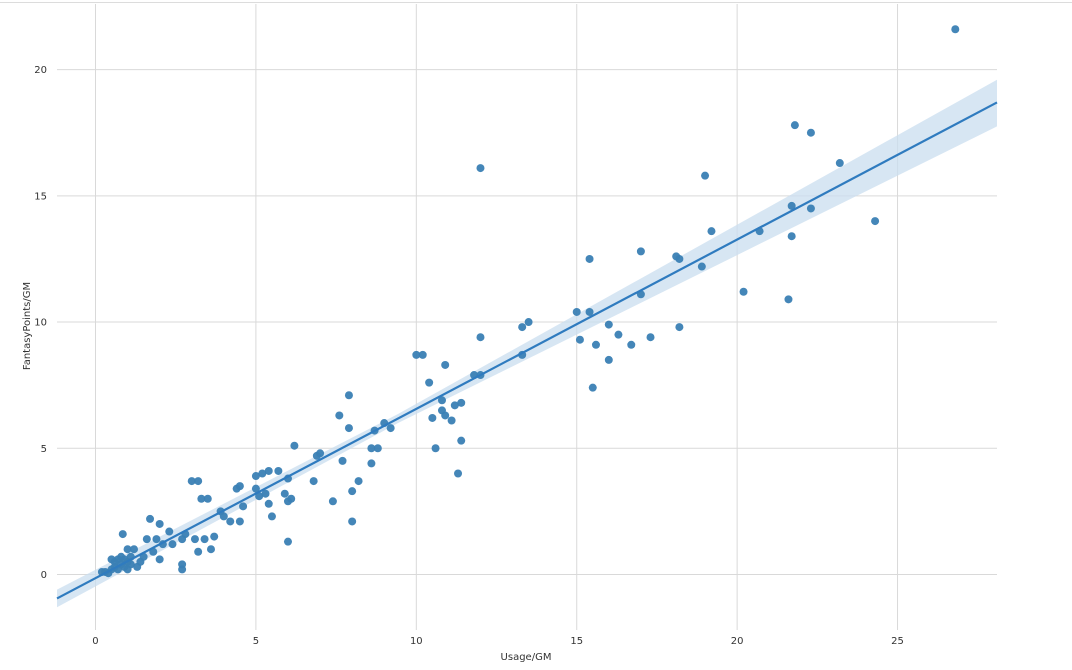  What do you see at coordinates (44, 449) in the screenshot?
I see `y-tick-label: 5` at bounding box center [44, 449].